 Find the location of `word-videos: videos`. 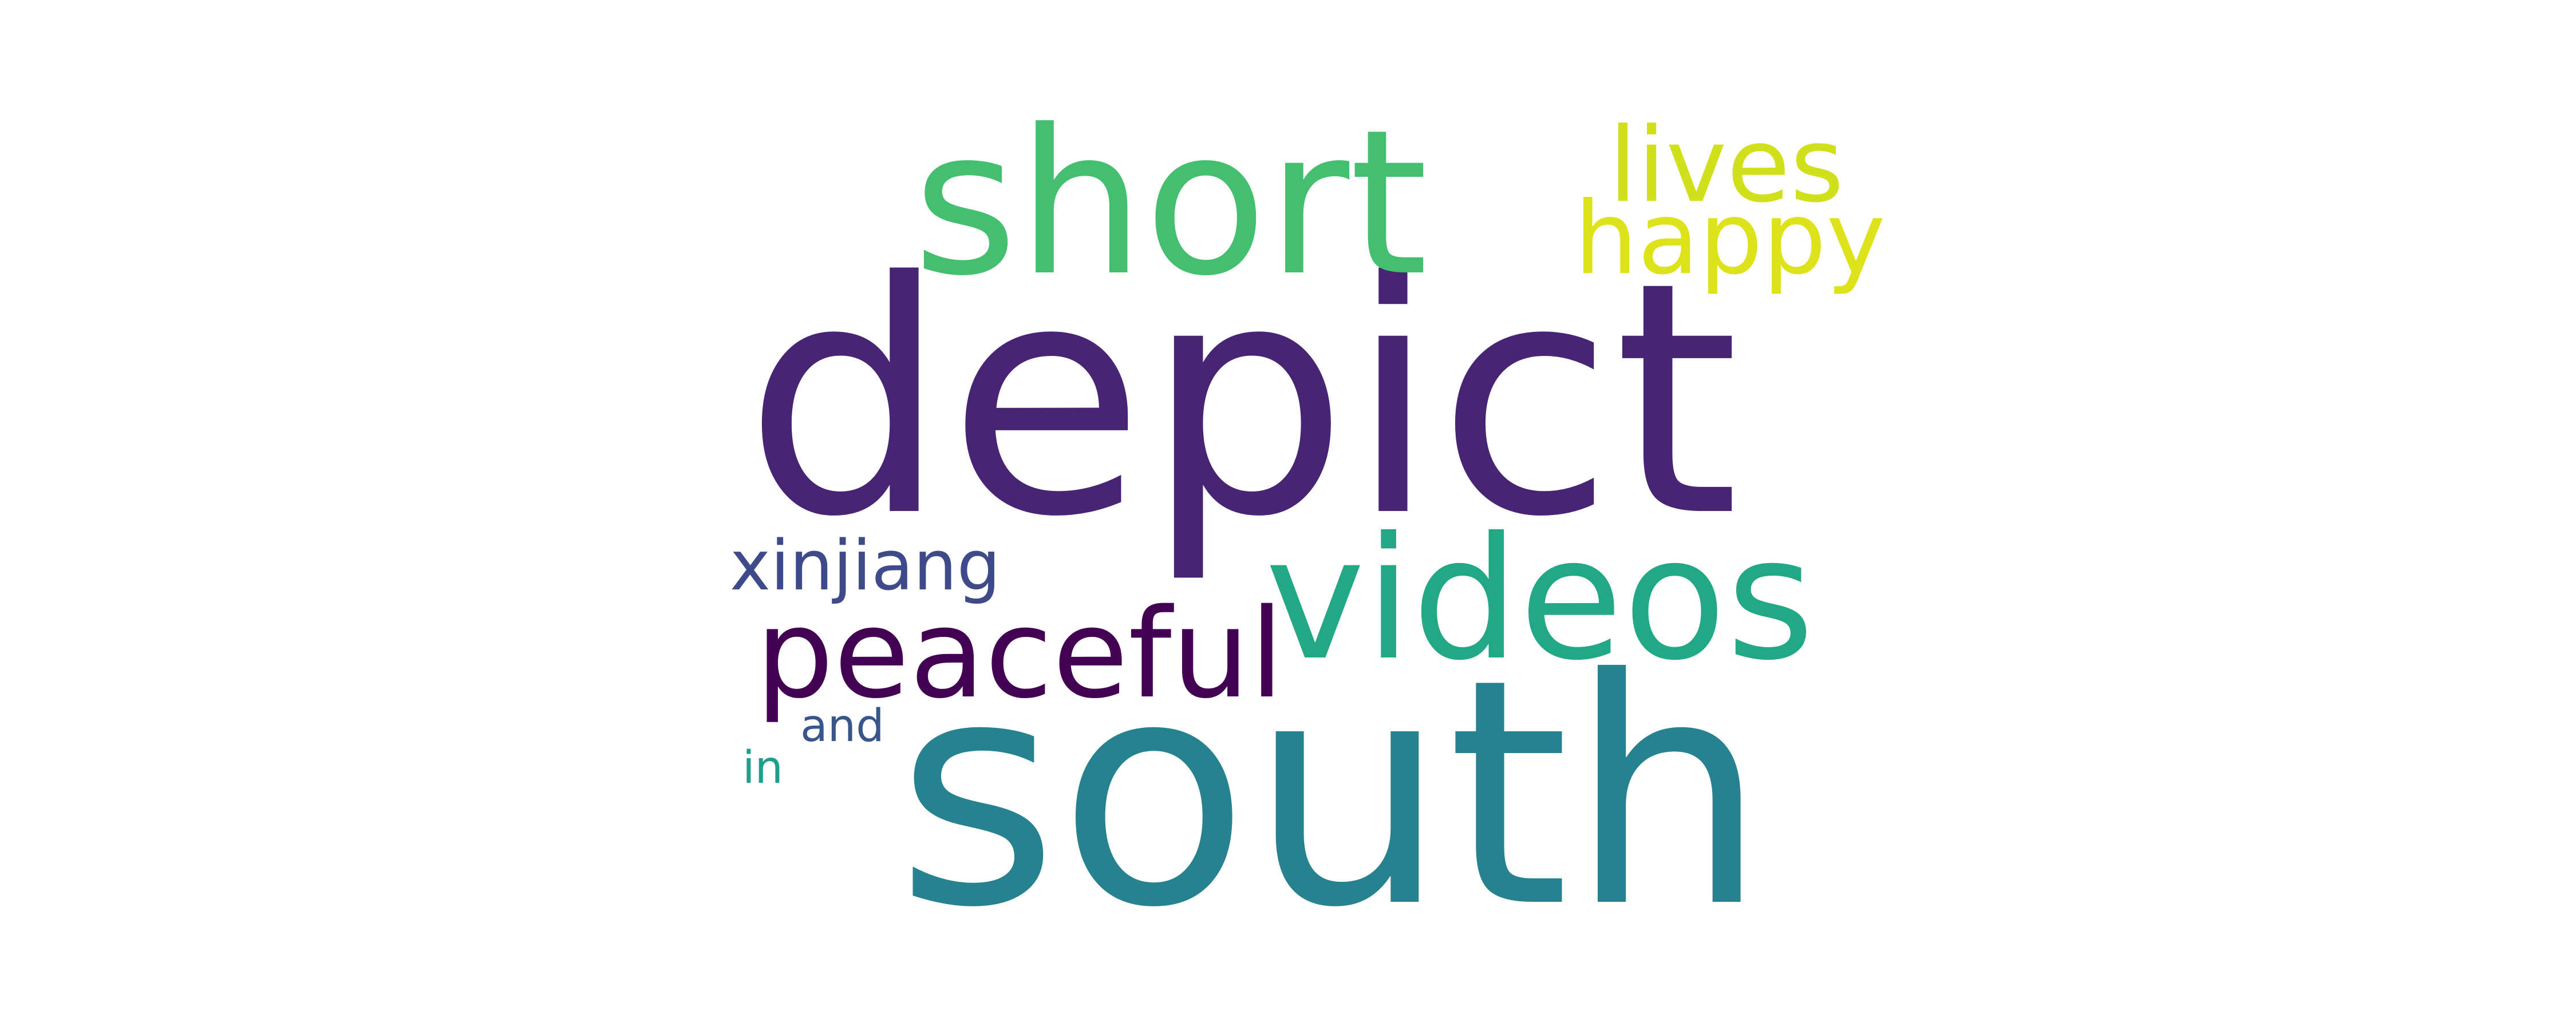

word-videos: videos is located at coordinates (1540, 599).